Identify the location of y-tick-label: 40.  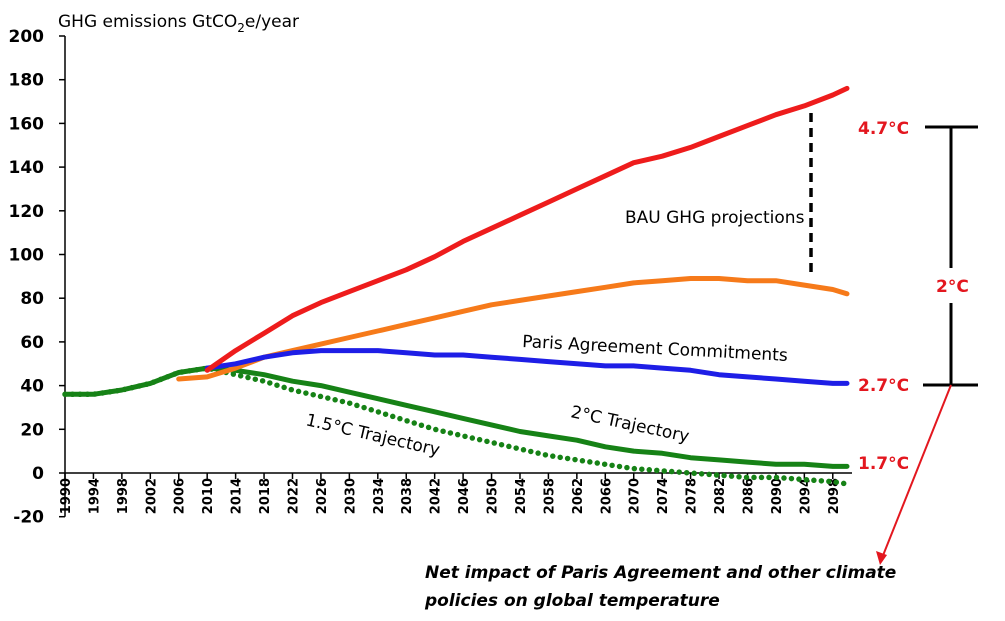
(32, 387).